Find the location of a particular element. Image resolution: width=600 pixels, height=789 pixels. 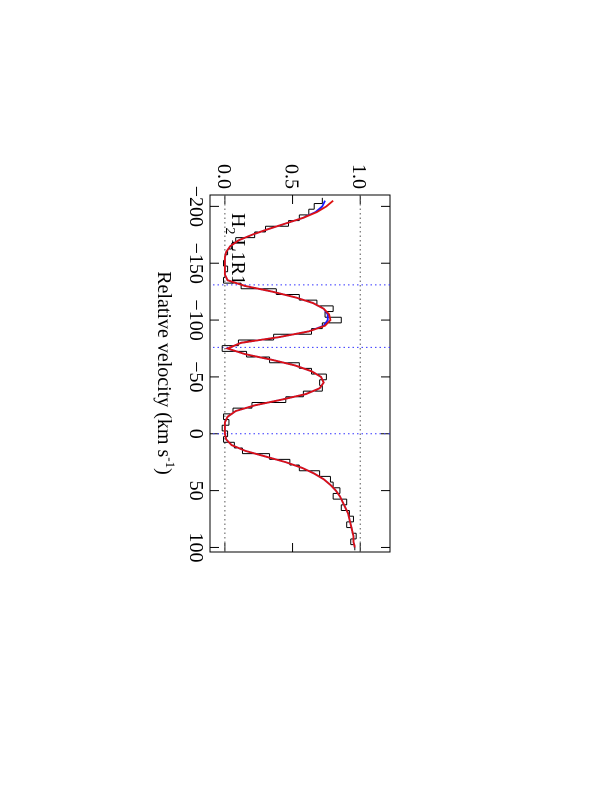

x-tick-label: −50 is located at coordinates (196, 376).